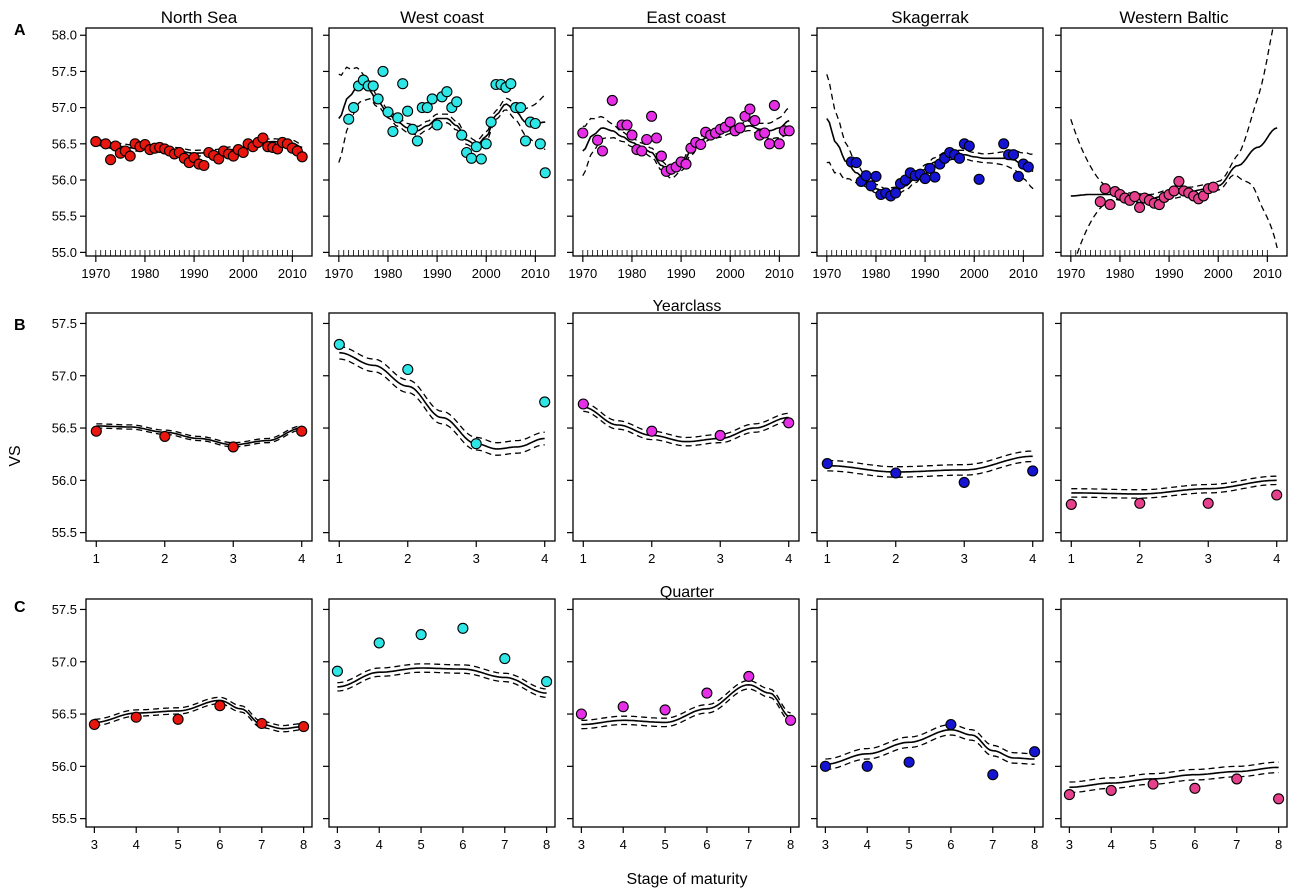 Image resolution: width=1297 pixels, height=888 pixels. Describe the element at coordinates (681, 273) in the screenshot. I see `x-tick-label: 1990` at that location.